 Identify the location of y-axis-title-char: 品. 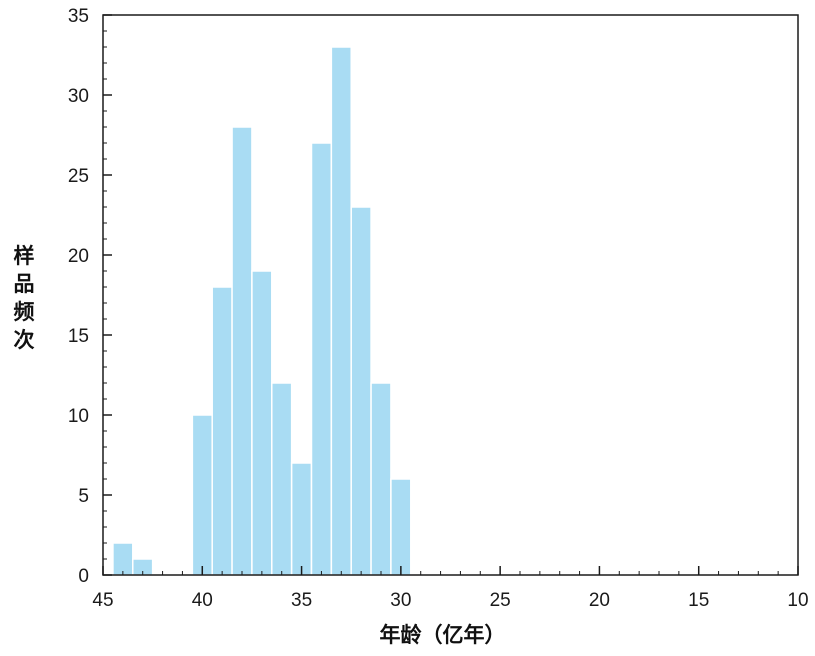
(24, 284).